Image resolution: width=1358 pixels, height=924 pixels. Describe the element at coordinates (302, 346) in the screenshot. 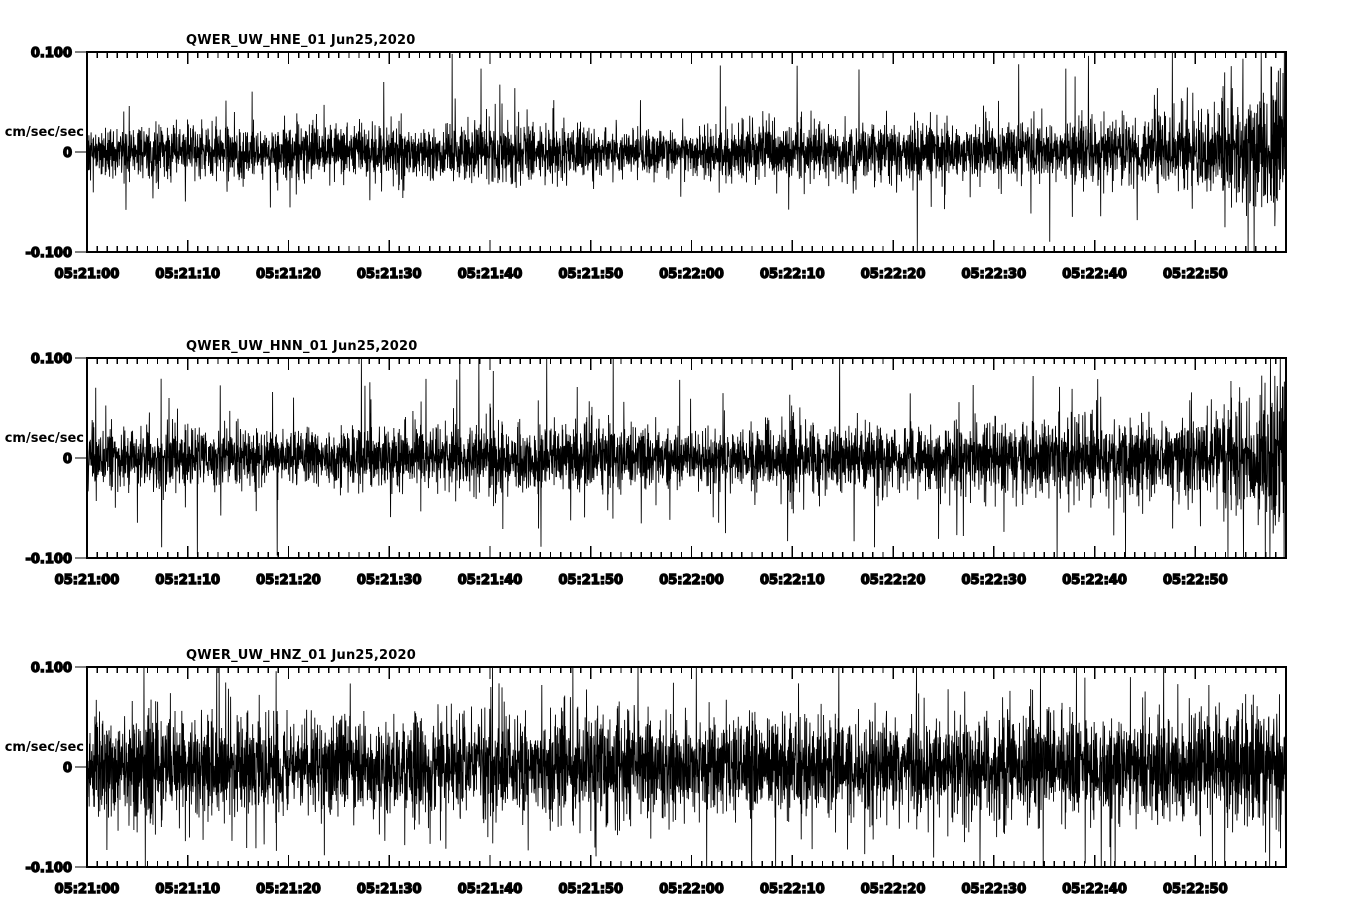

I see `trace-title-hnn: QWER_UW_HNN_01 Jun25,2020` at that location.